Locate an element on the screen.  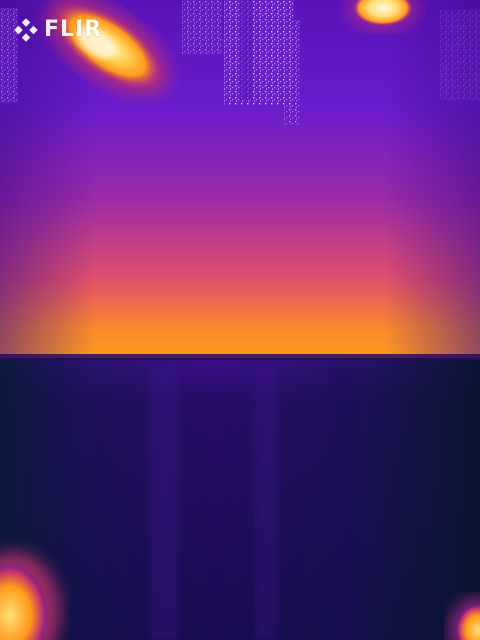
flir-logo-text: FLIR is located at coordinates (73, 29).